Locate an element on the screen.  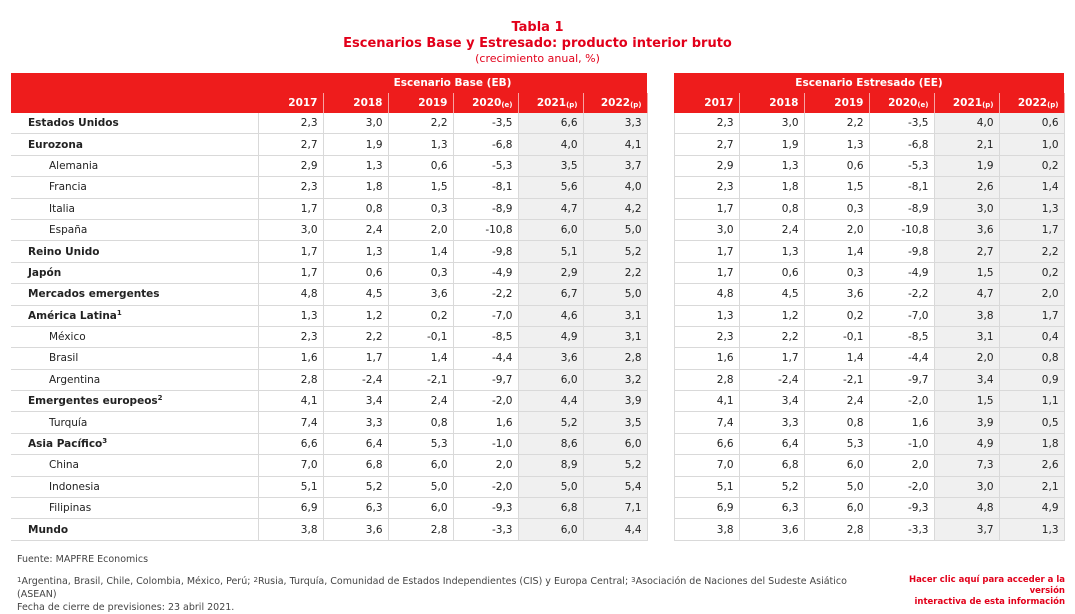
stress-value-cell: 2,7 is located at coordinates (706, 144).